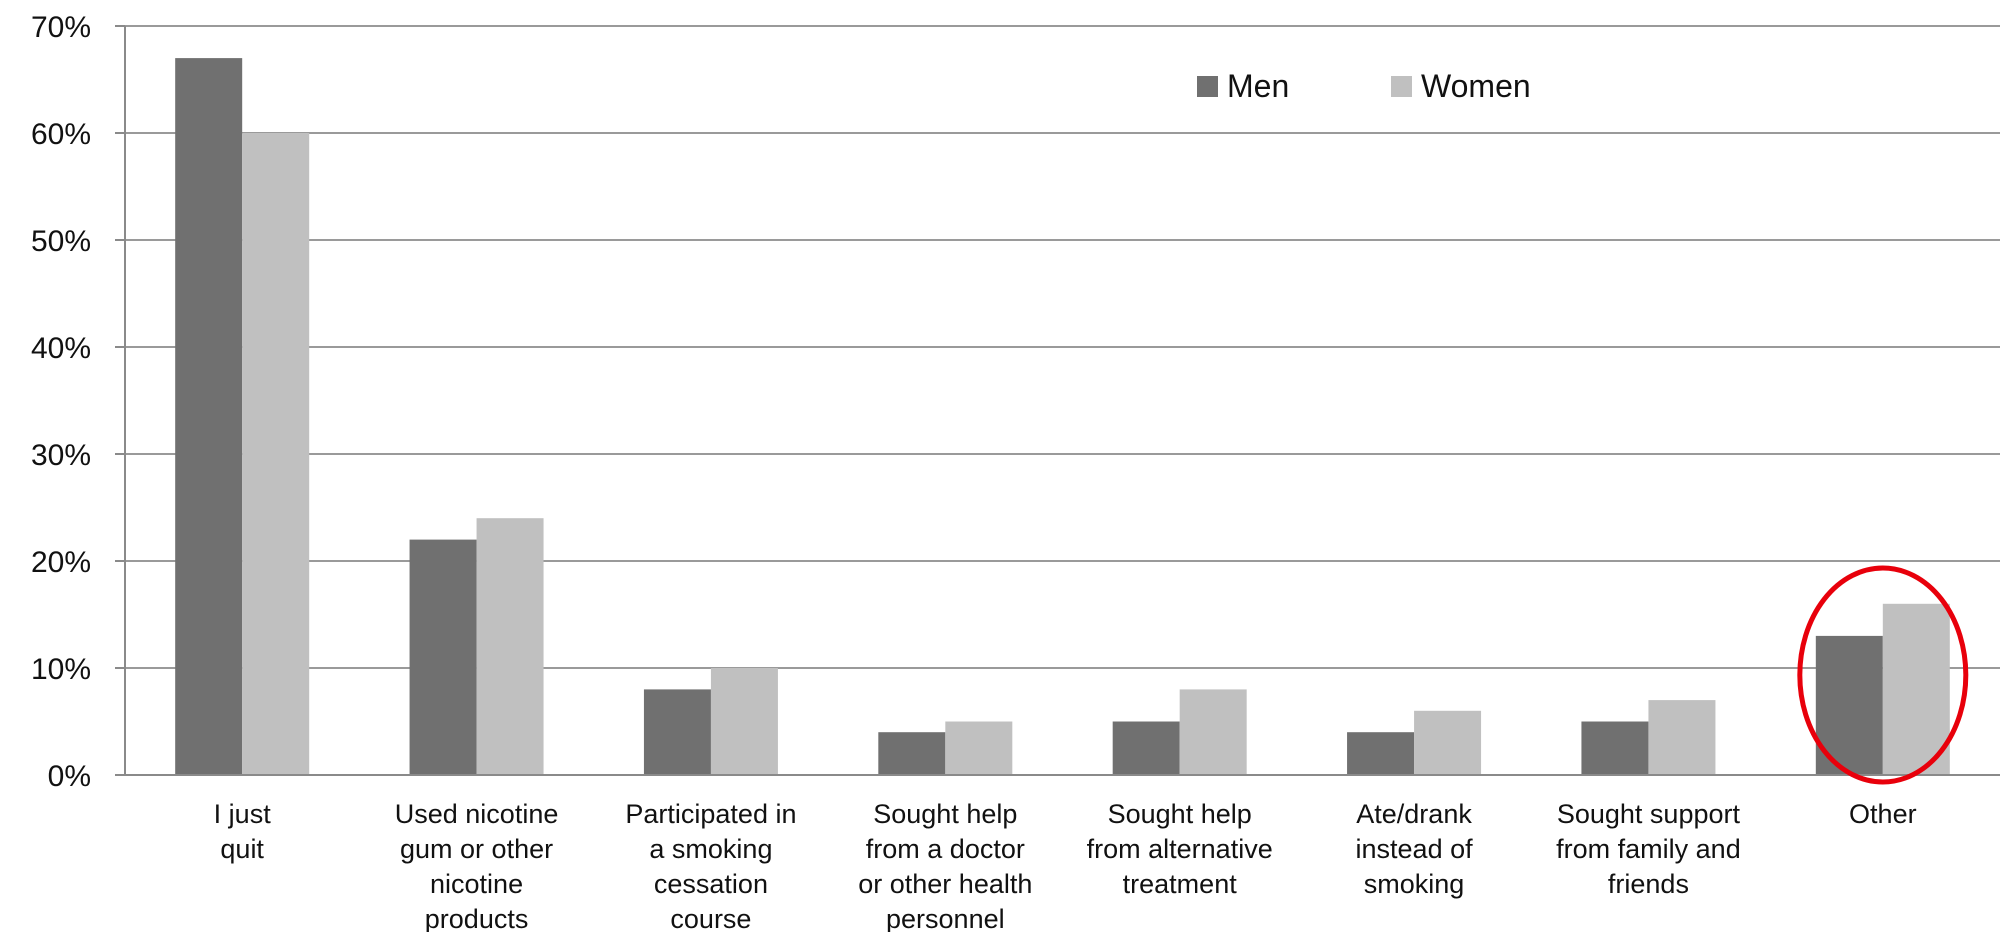 The height and width of the screenshot is (932, 2003). Describe the element at coordinates (476, 849) in the screenshot. I see `x-tick-label-line: gum or other` at that location.